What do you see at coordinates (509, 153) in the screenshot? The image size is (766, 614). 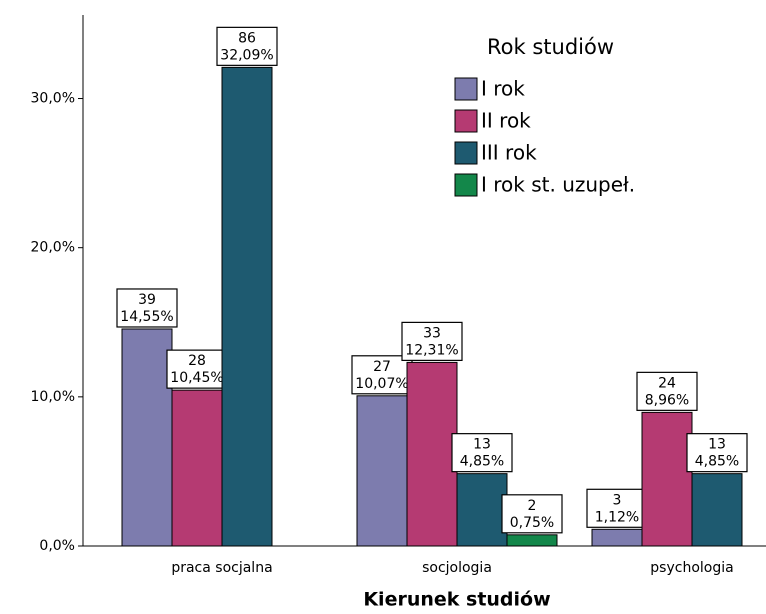 I see `legend-label: III rok` at bounding box center [509, 153].